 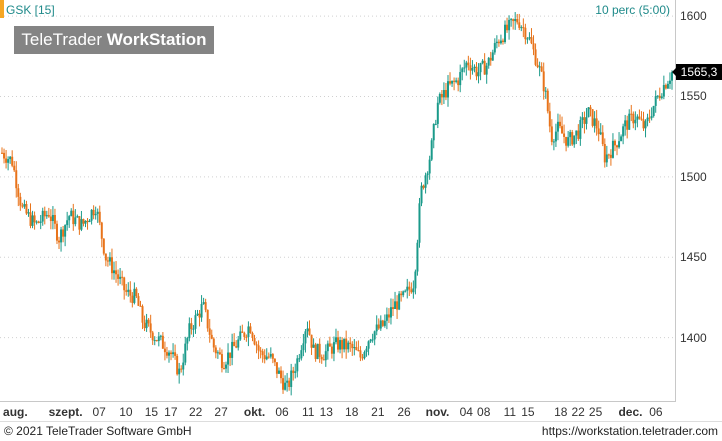 I want to click on window-accent-bar, so click(x=2, y=9).